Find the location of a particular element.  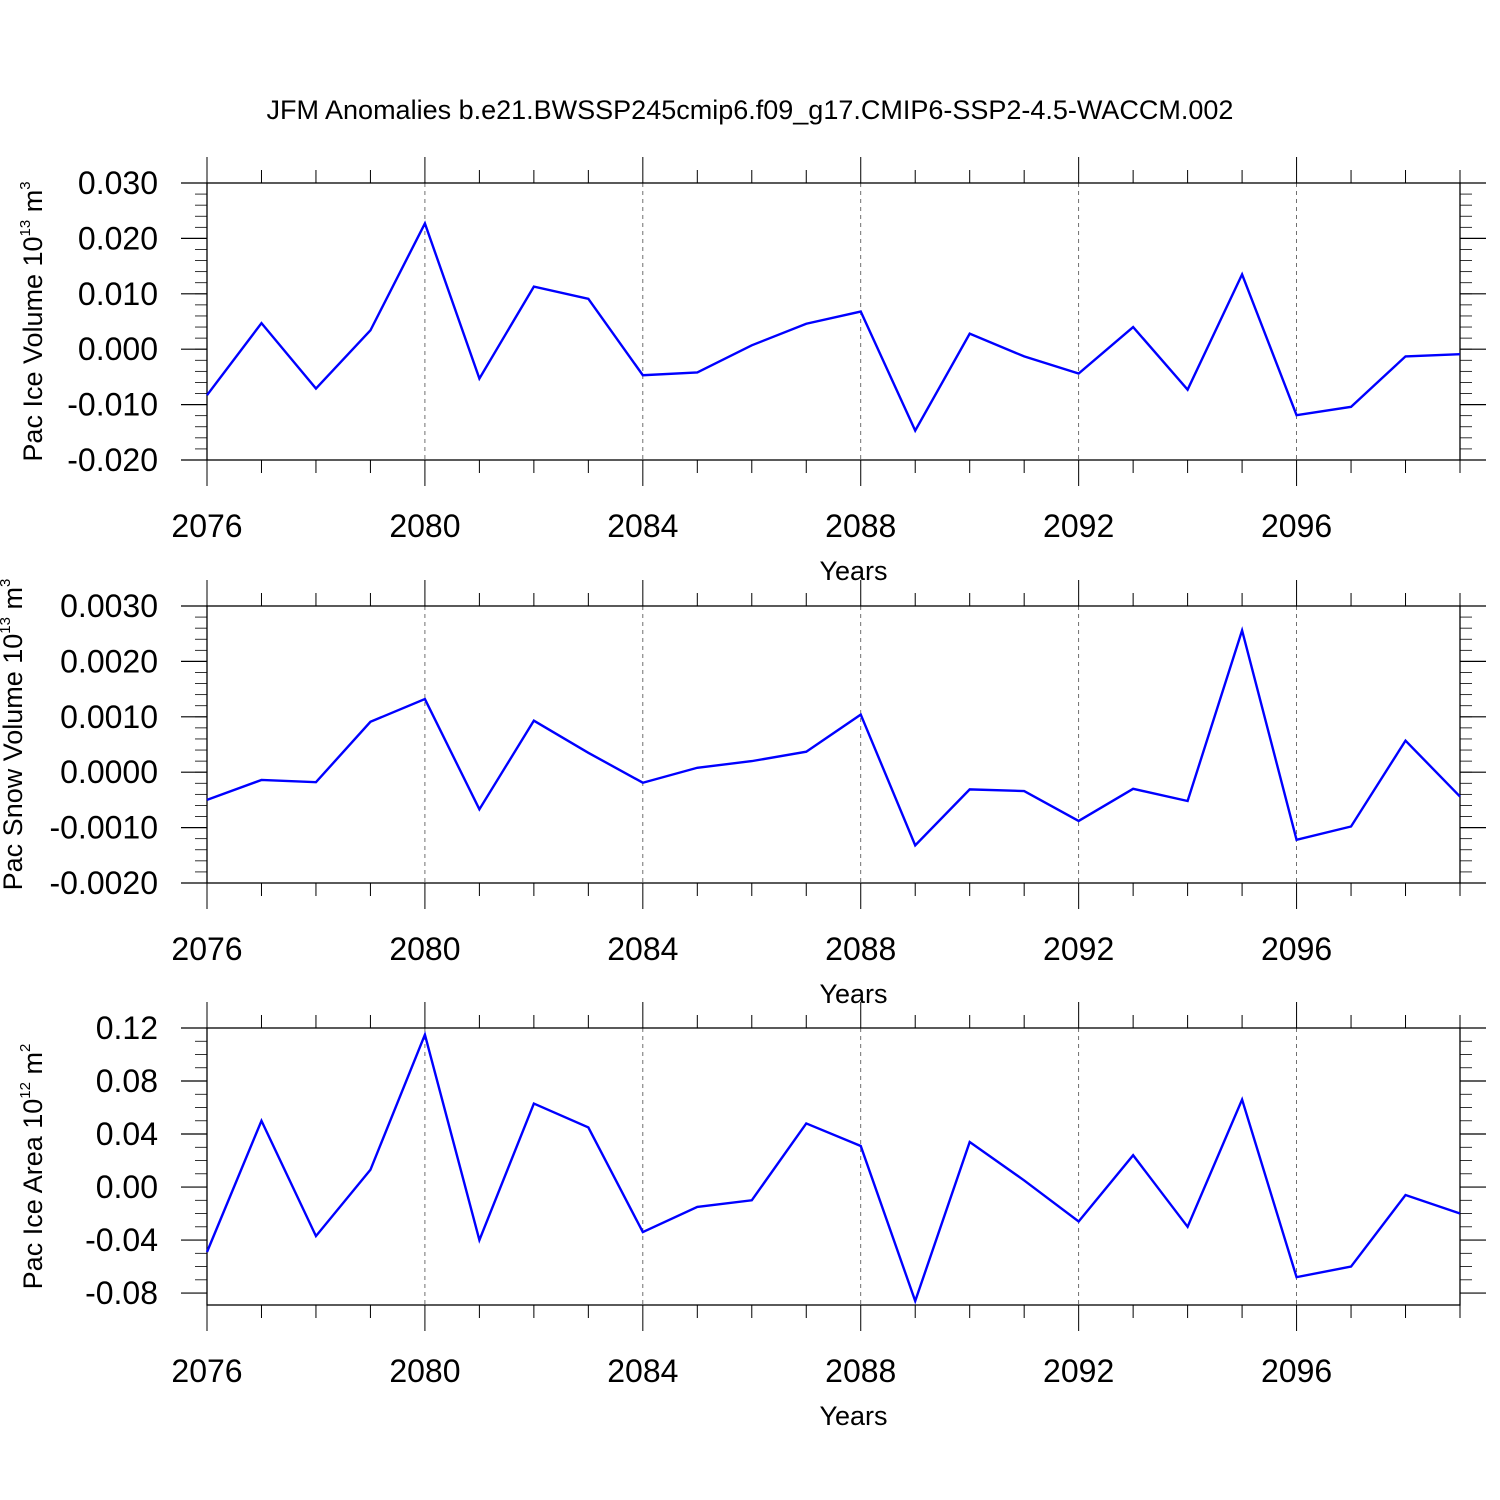

y-tick-label: -0.0020 is located at coordinates (103, 883).